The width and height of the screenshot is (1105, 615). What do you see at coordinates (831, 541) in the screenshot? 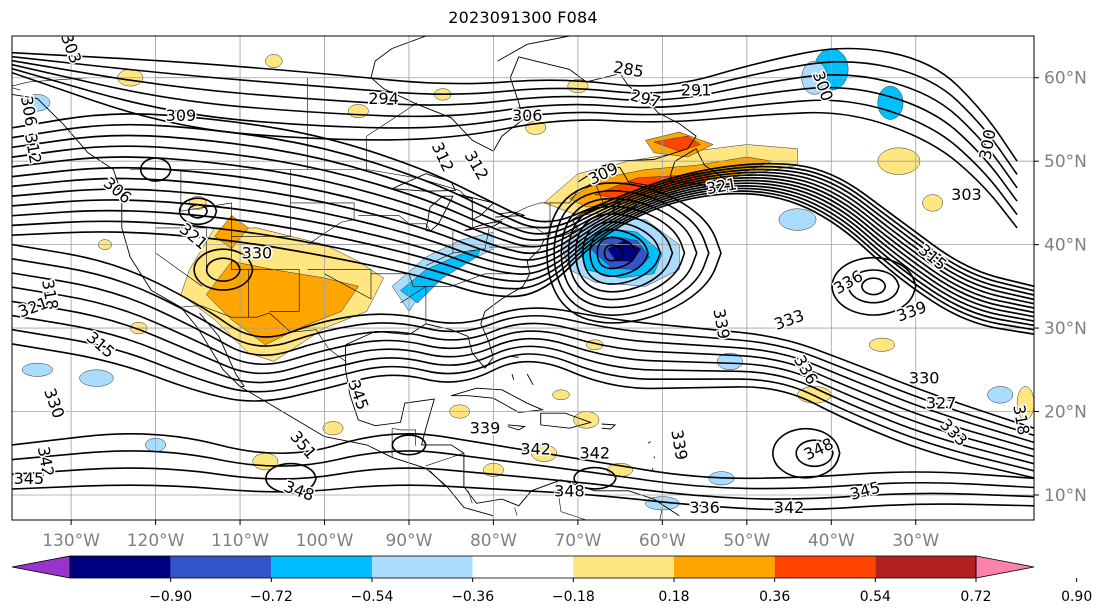
I see `lon-tick-label: 40°W` at bounding box center [831, 541].